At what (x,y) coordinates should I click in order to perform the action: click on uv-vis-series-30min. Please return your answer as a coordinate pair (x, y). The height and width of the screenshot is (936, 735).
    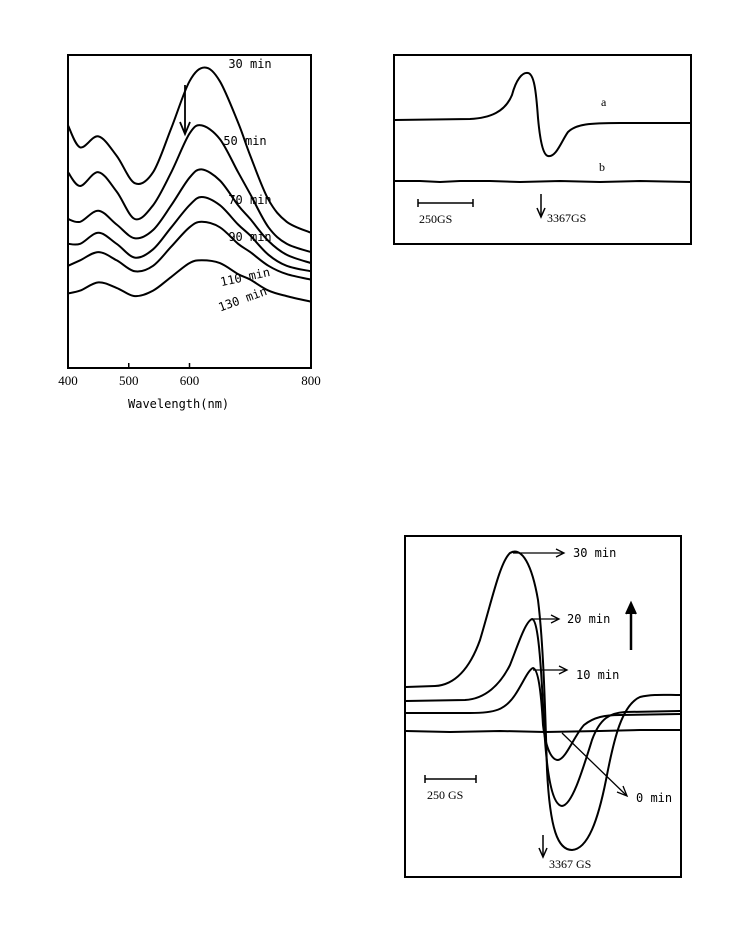
    Looking at the image, I should click on (189, 150).